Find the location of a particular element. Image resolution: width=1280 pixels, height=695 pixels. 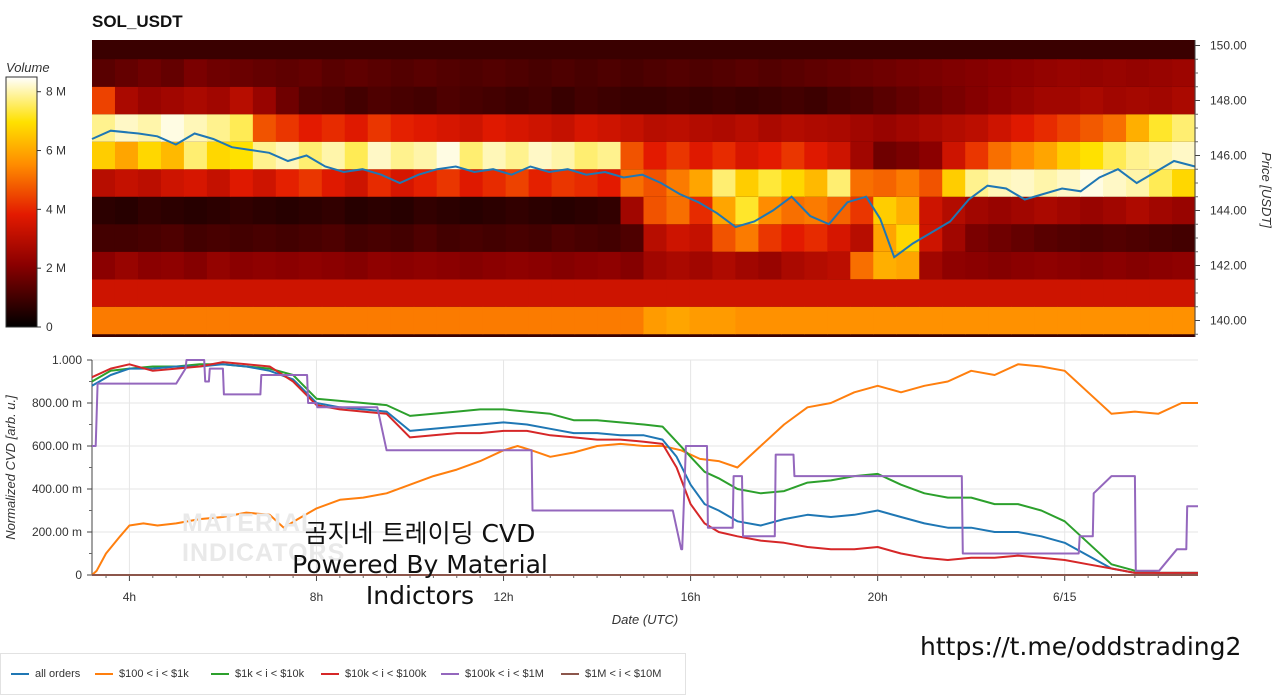

price-axis-label: Price [USDT] is located at coordinates (1266, 190).